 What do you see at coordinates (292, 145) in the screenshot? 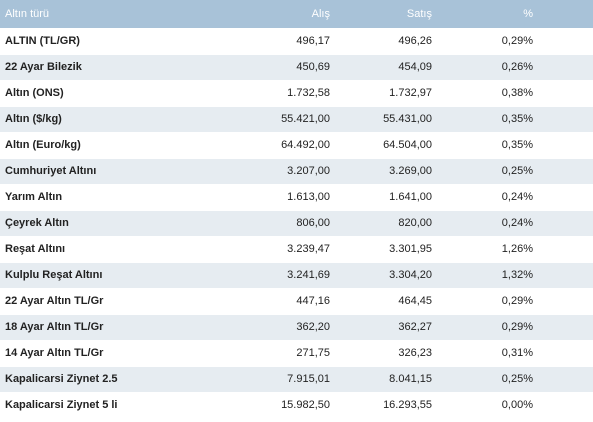
I see `cell-buy: 64.492,00` at bounding box center [292, 145].